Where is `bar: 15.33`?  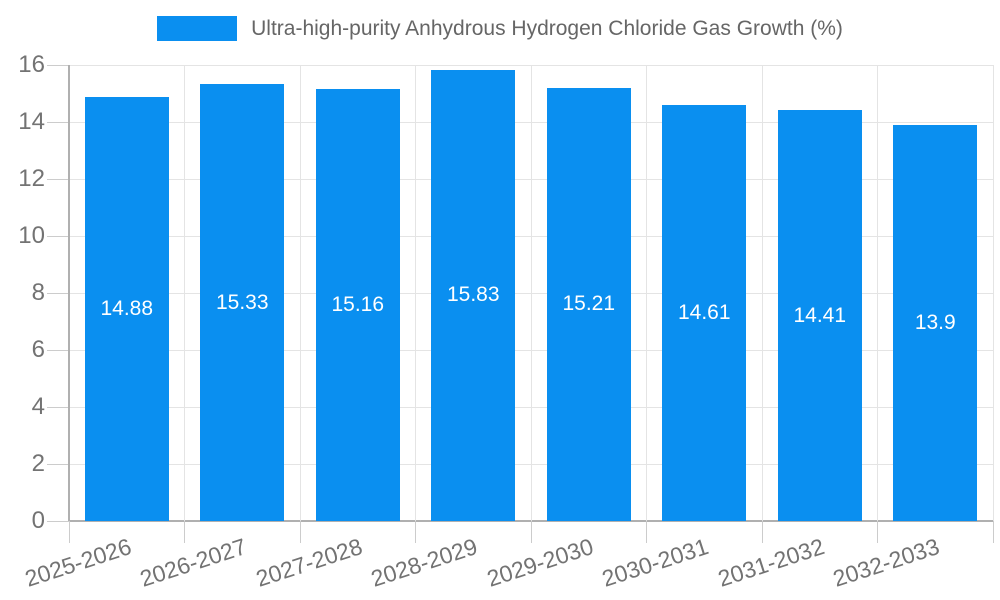
bar: 15.33 is located at coordinates (242, 302).